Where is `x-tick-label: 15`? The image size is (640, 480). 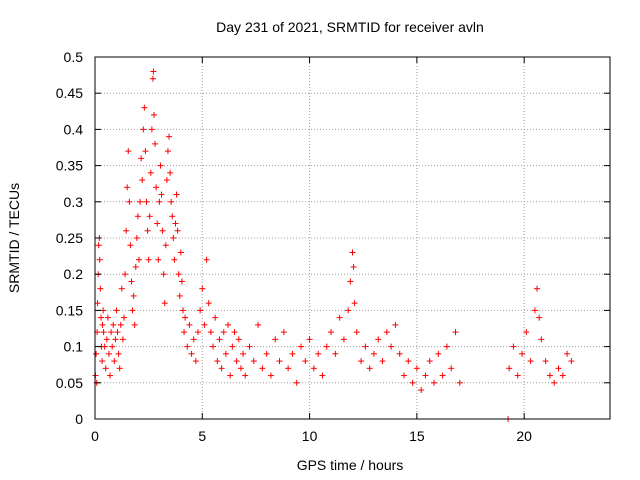
x-tick-label: 15 is located at coordinates (417, 436).